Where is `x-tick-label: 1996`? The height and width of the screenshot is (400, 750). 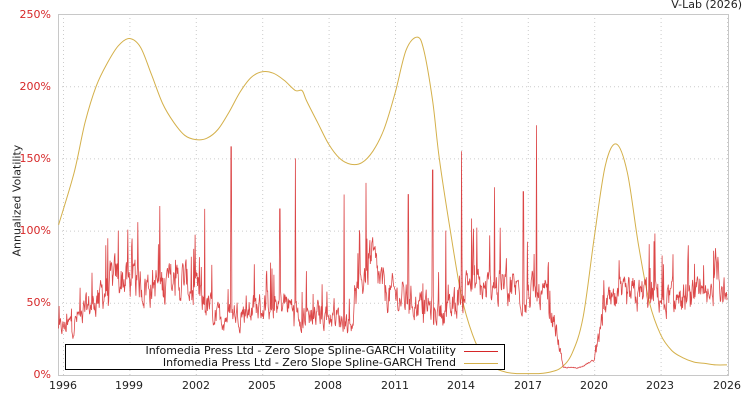 x-tick-label: 1996 is located at coordinates (63, 385).